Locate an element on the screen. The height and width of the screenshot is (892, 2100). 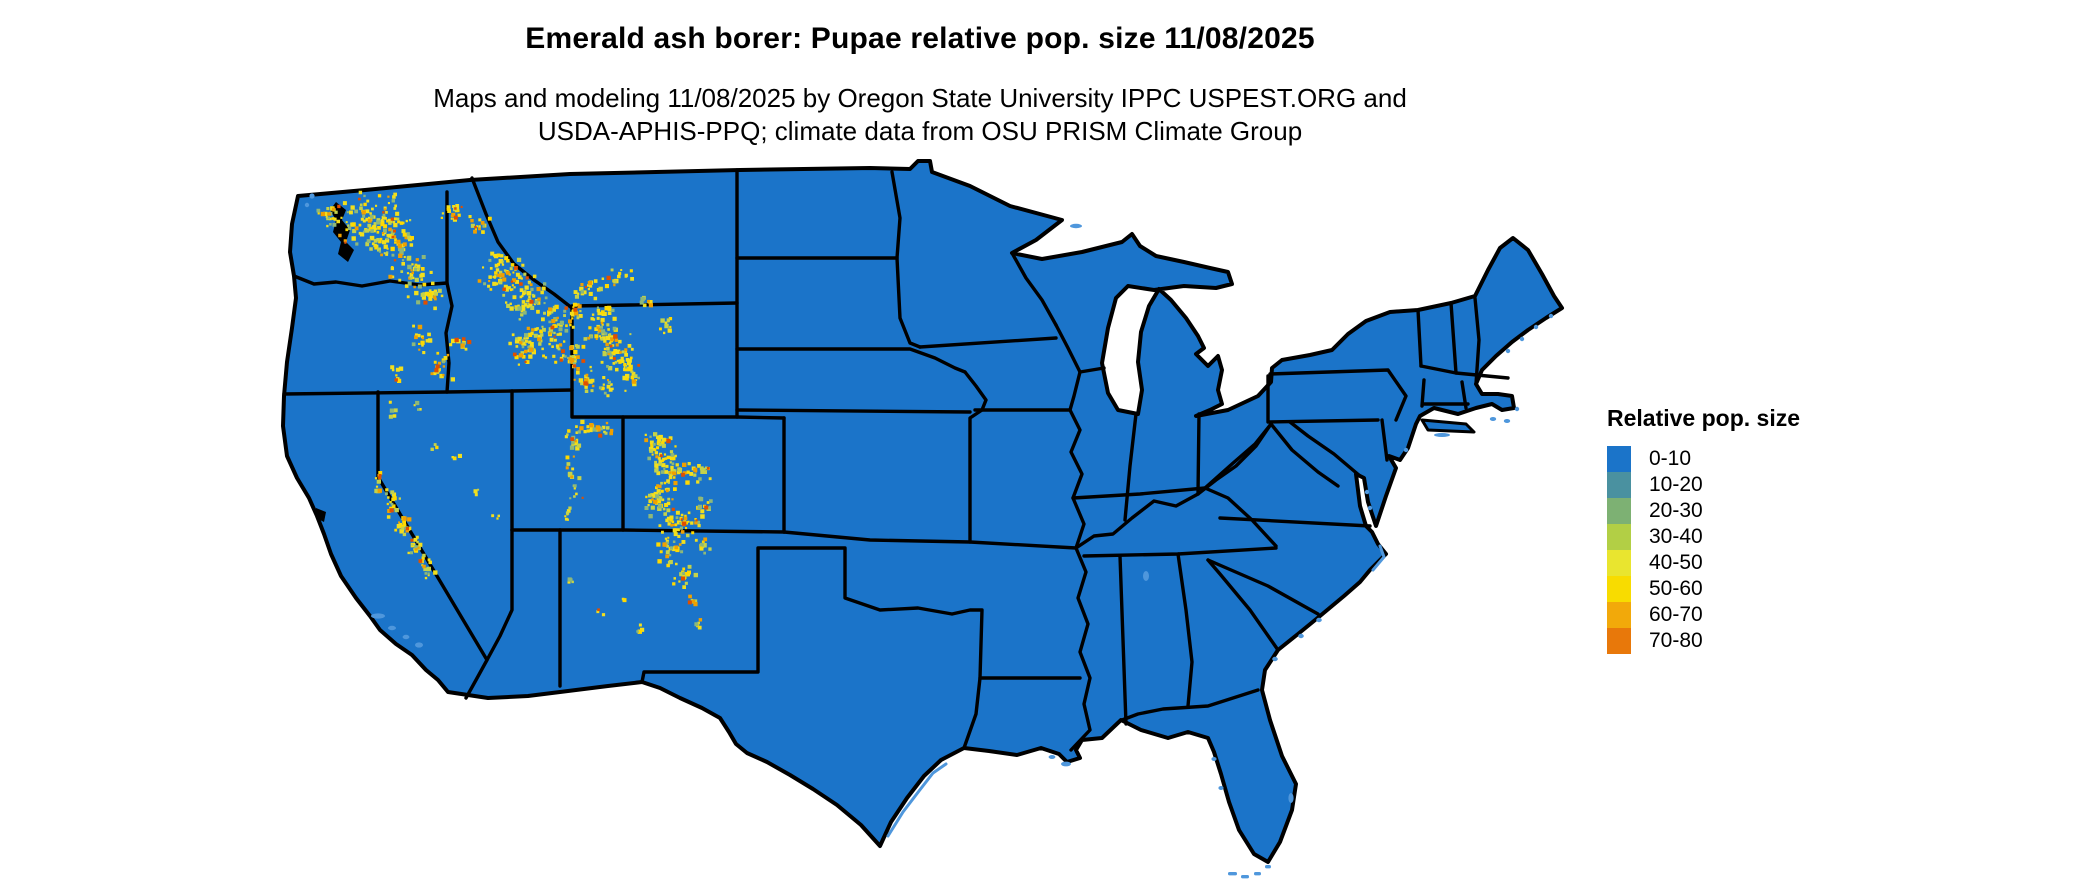
legend-row: 40-50 is located at coordinates (1703, 563).